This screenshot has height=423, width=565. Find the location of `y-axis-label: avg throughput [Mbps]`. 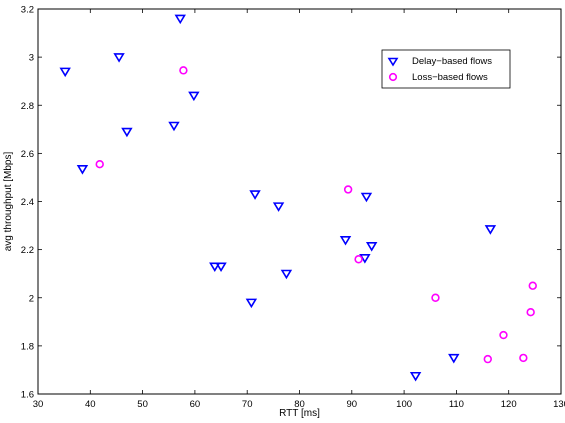

y-axis-label: avg throughput [Mbps] is located at coordinates (8, 202).